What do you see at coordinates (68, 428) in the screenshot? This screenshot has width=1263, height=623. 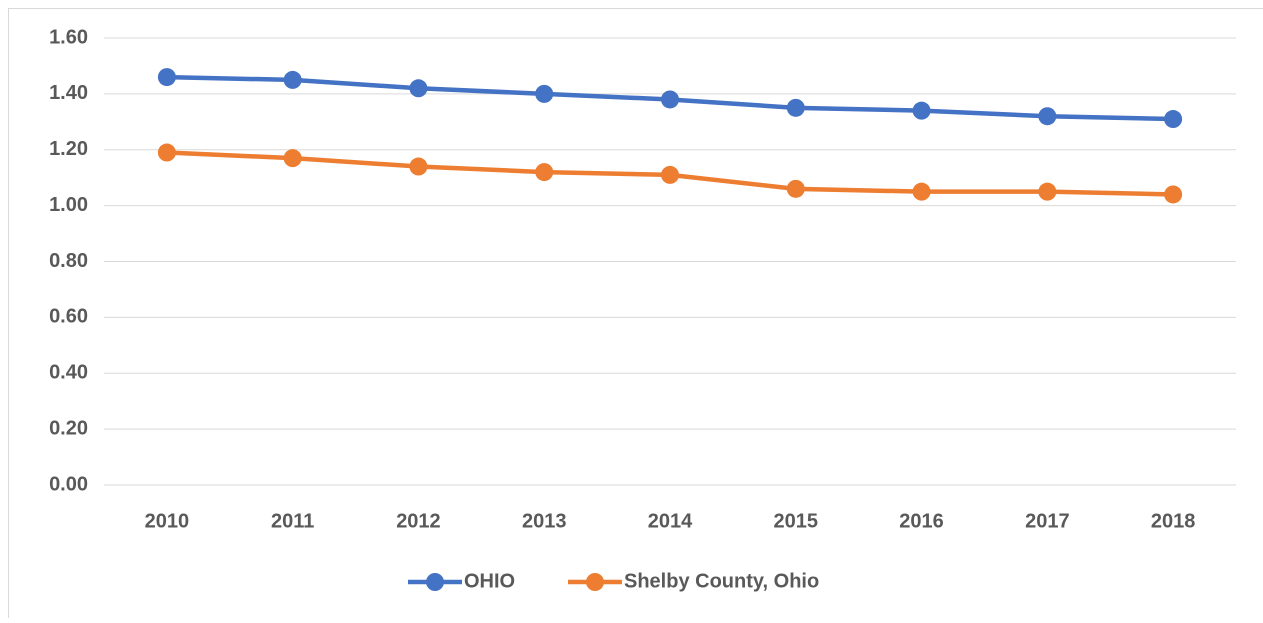 I see `y-tick-label: 0.20` at bounding box center [68, 428].